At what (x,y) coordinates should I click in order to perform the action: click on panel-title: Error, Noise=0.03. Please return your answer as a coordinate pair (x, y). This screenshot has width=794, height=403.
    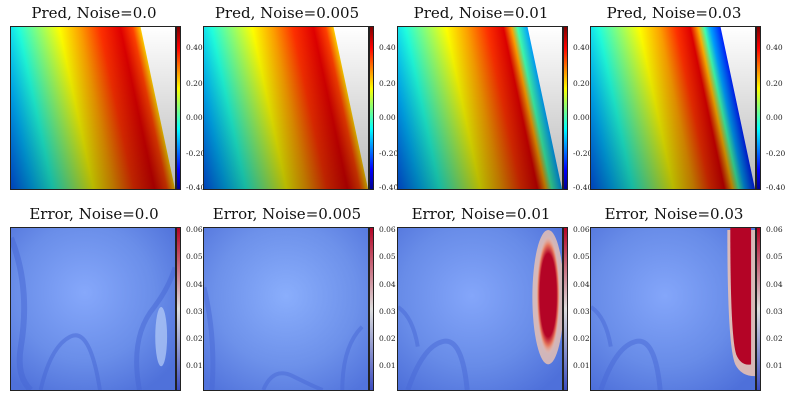
    Looking at the image, I should click on (674, 214).